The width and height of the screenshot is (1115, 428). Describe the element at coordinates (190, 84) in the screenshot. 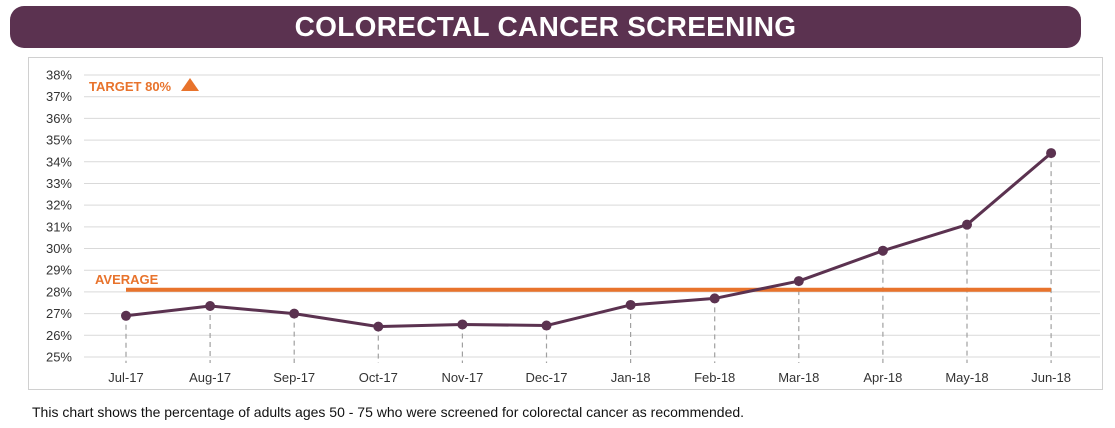

I see `target-up-triangle-icon` at that location.